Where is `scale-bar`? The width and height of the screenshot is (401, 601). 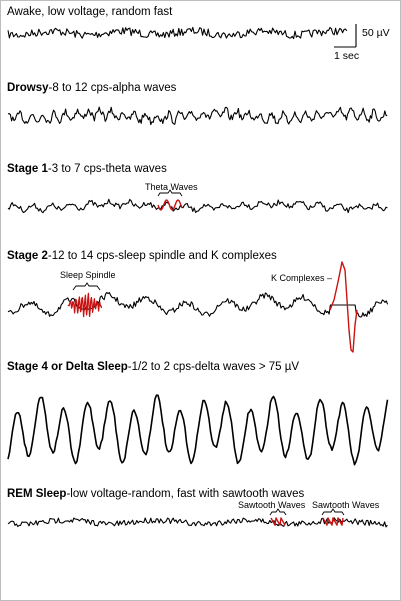
scale-bar is located at coordinates (345, 36).